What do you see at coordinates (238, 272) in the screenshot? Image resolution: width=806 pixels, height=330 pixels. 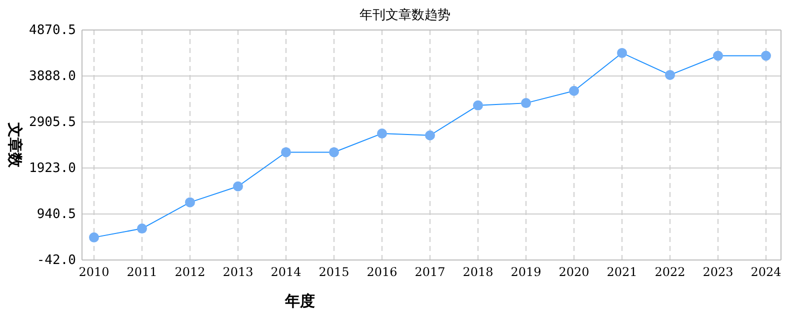 I see `x-tick-label: 2013` at bounding box center [238, 272].